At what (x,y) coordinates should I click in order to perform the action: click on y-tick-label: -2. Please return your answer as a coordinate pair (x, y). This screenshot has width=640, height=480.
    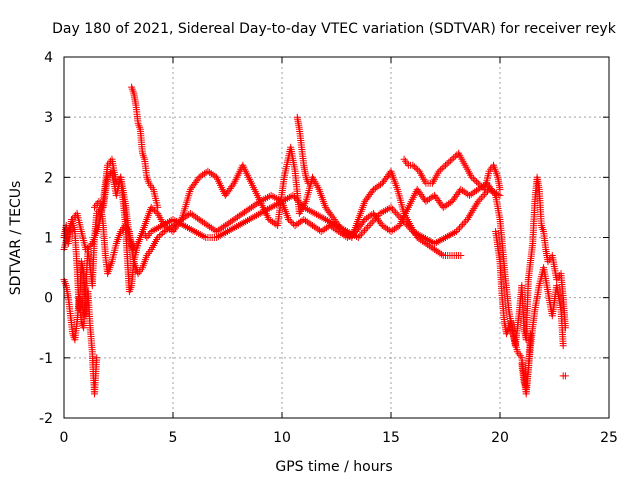
    Looking at the image, I should click on (46, 419).